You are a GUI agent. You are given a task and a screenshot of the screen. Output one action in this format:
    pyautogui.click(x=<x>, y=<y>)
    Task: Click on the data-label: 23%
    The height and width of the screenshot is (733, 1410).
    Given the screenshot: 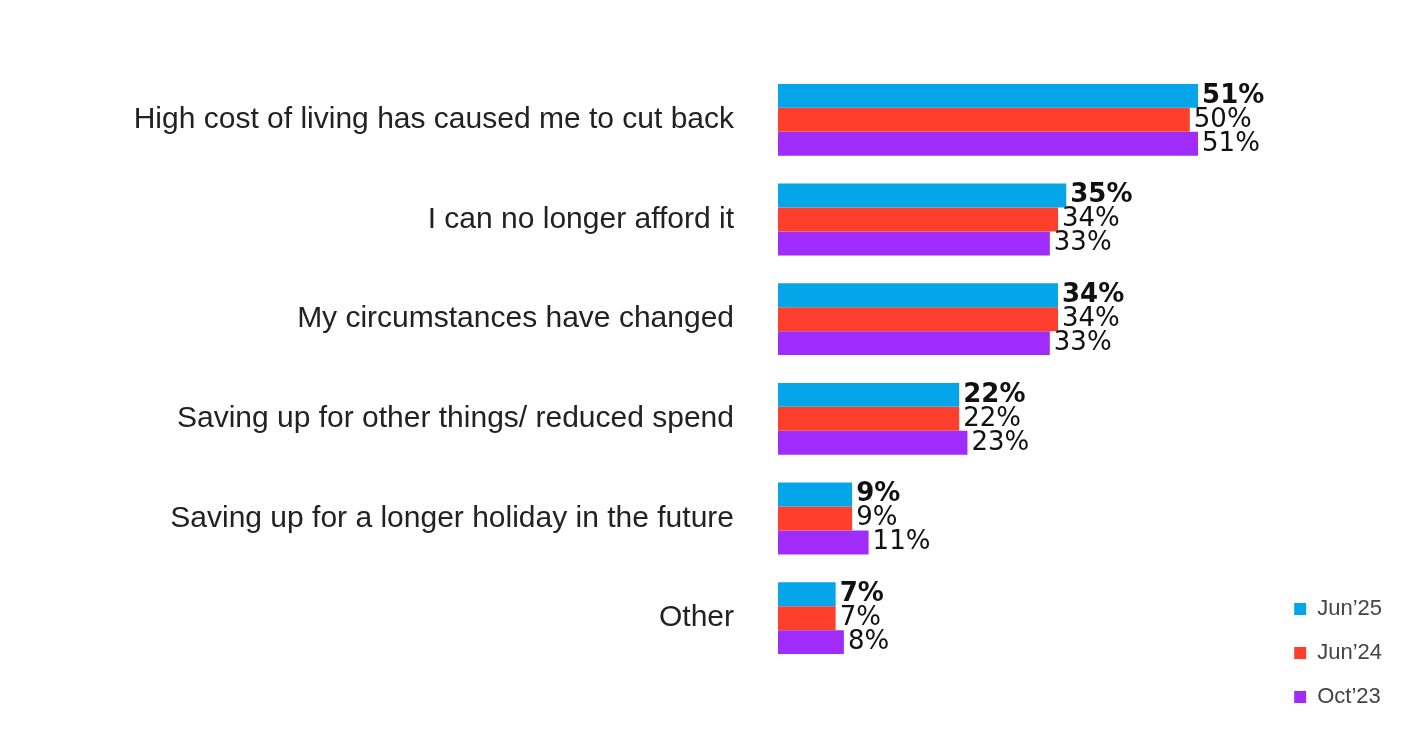 What is the action you would take?
    pyautogui.click(x=1000, y=440)
    